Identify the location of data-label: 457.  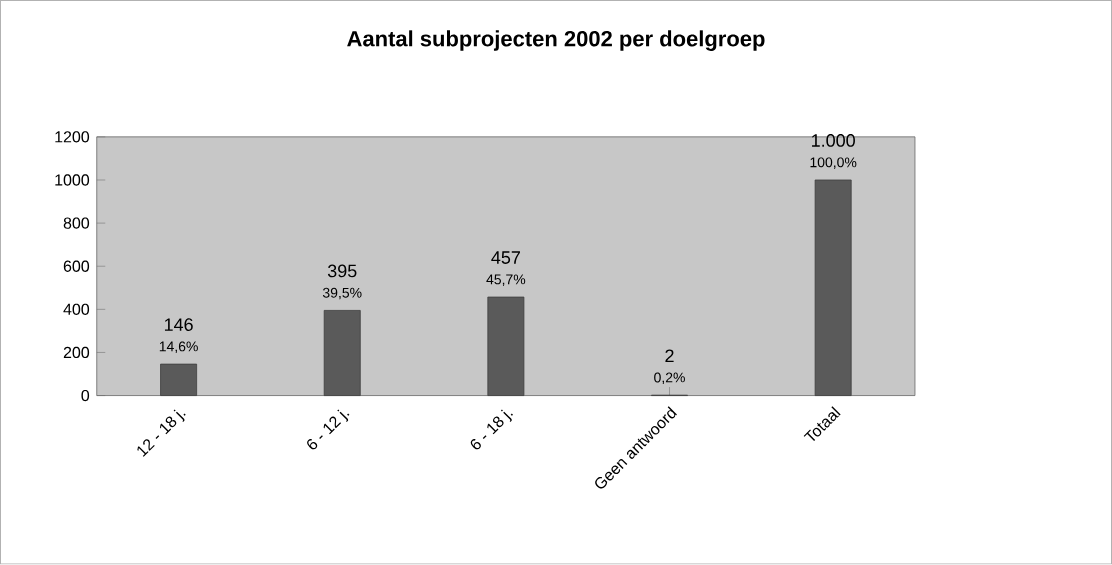
(505, 258).